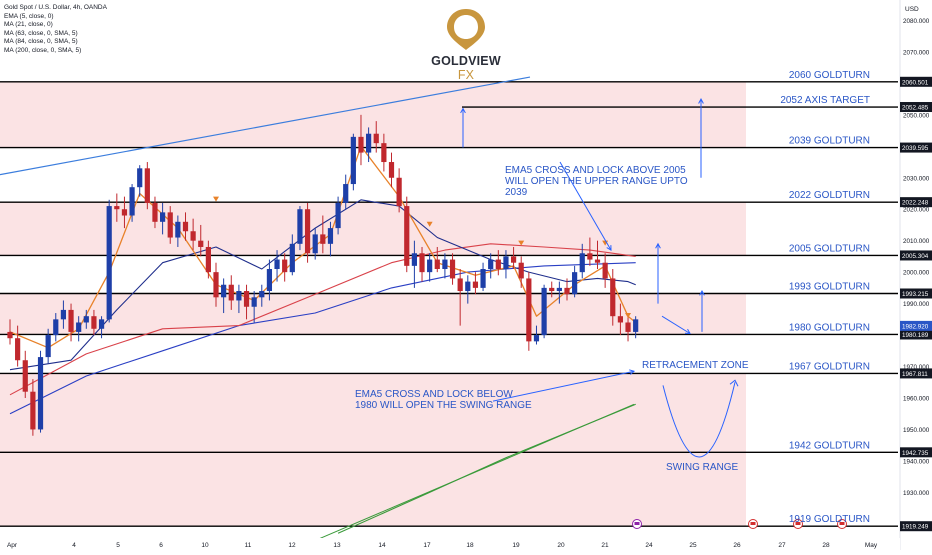 This screenshot has width=932, height=555. What do you see at coordinates (585, 206) in the screenshot?
I see `ema5-above-arrow` at bounding box center [585, 206].